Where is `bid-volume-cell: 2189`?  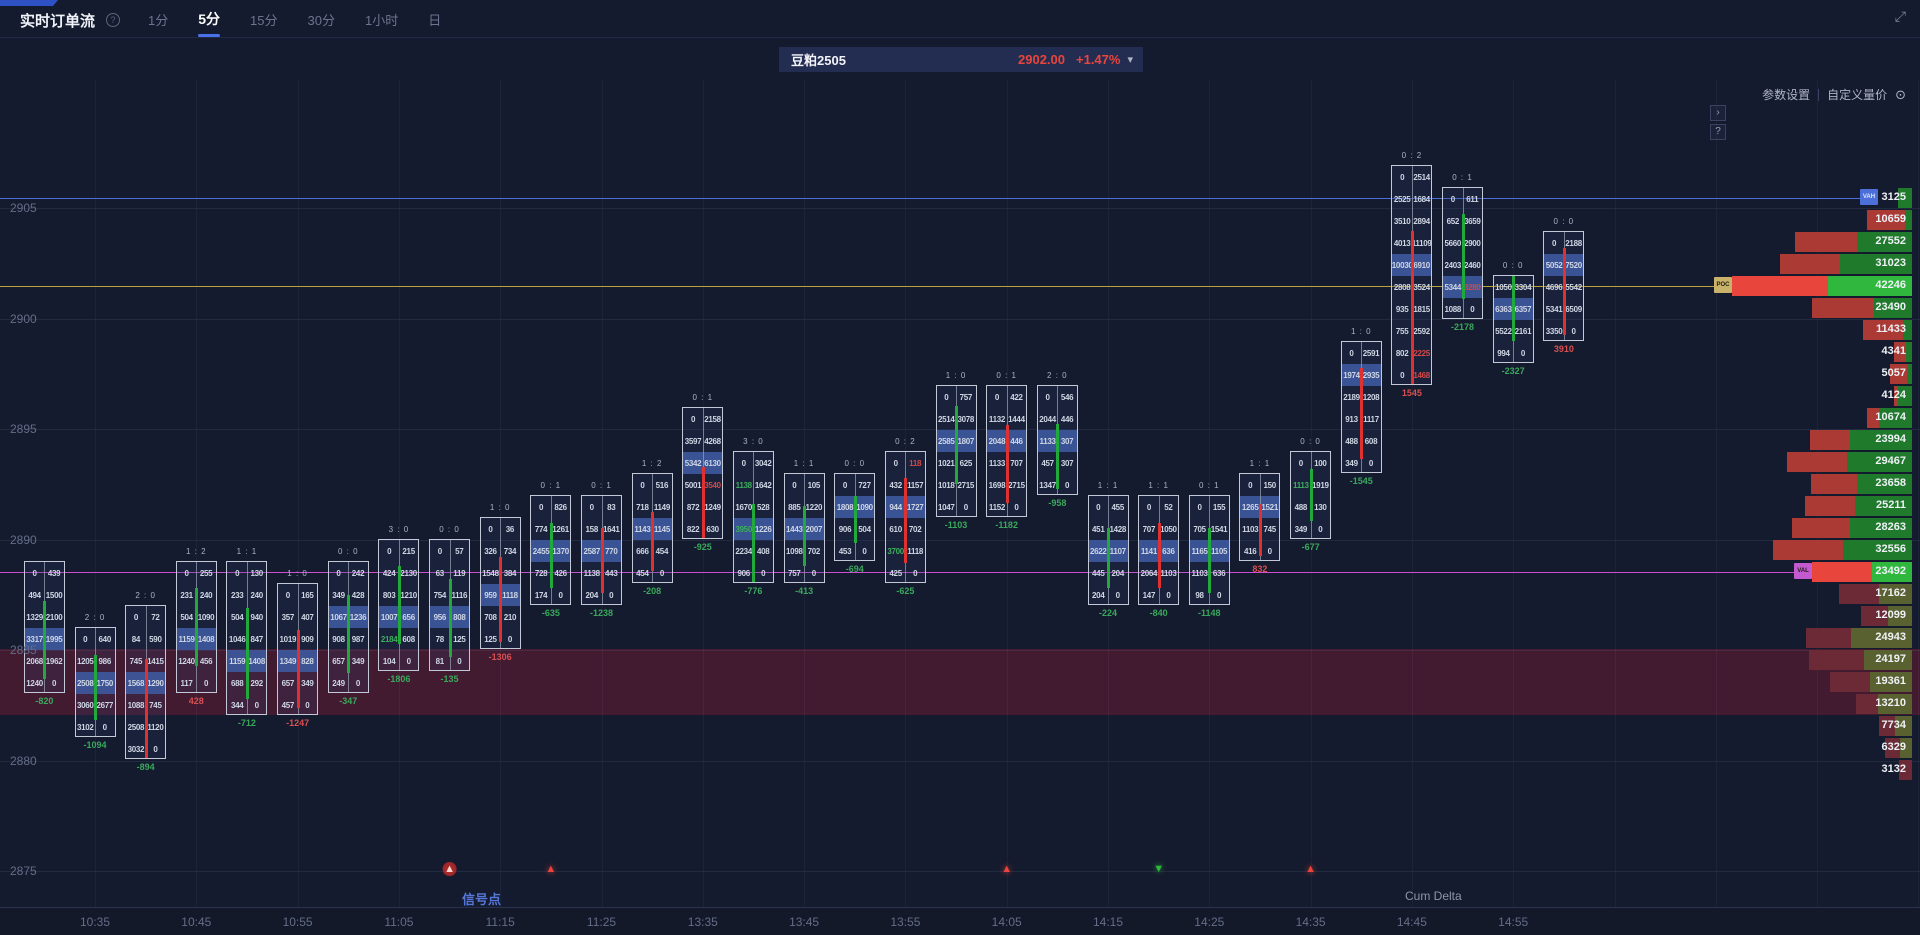 bid-volume-cell: 2189 is located at coordinates (1351, 397).